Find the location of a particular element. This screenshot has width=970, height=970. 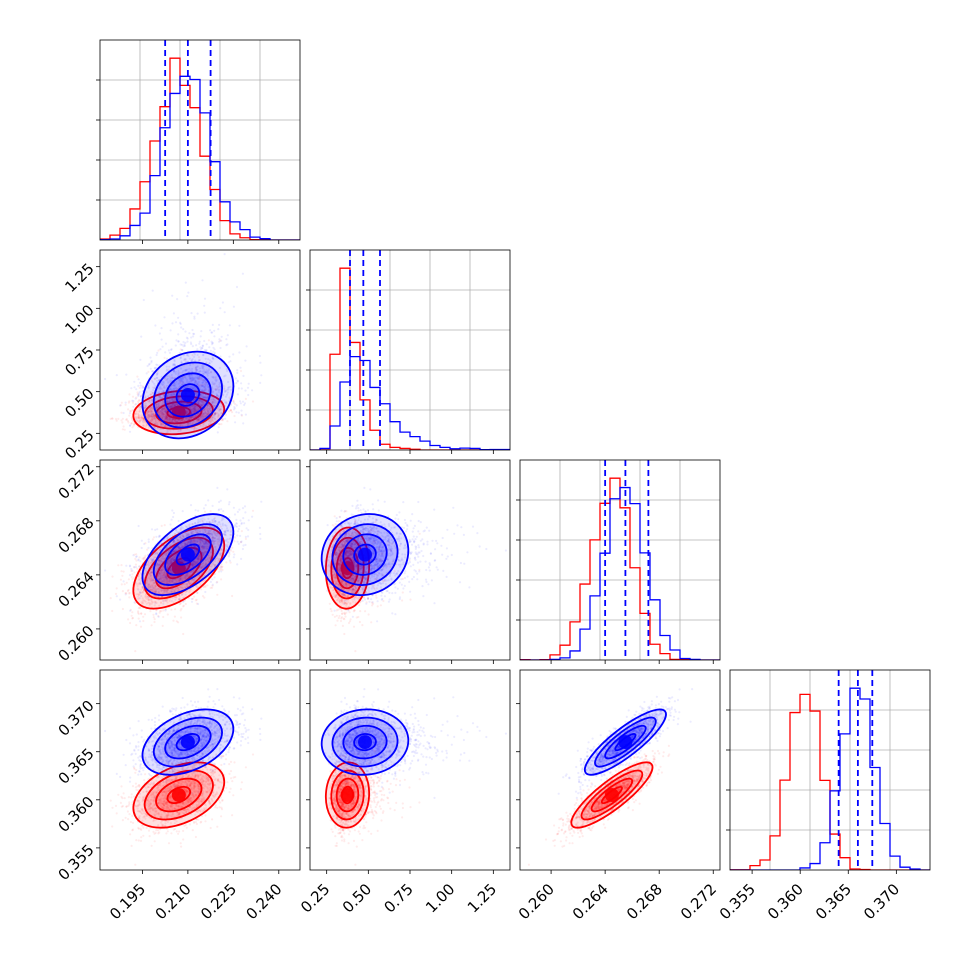

blue-histogram is located at coordinates (200, 157).